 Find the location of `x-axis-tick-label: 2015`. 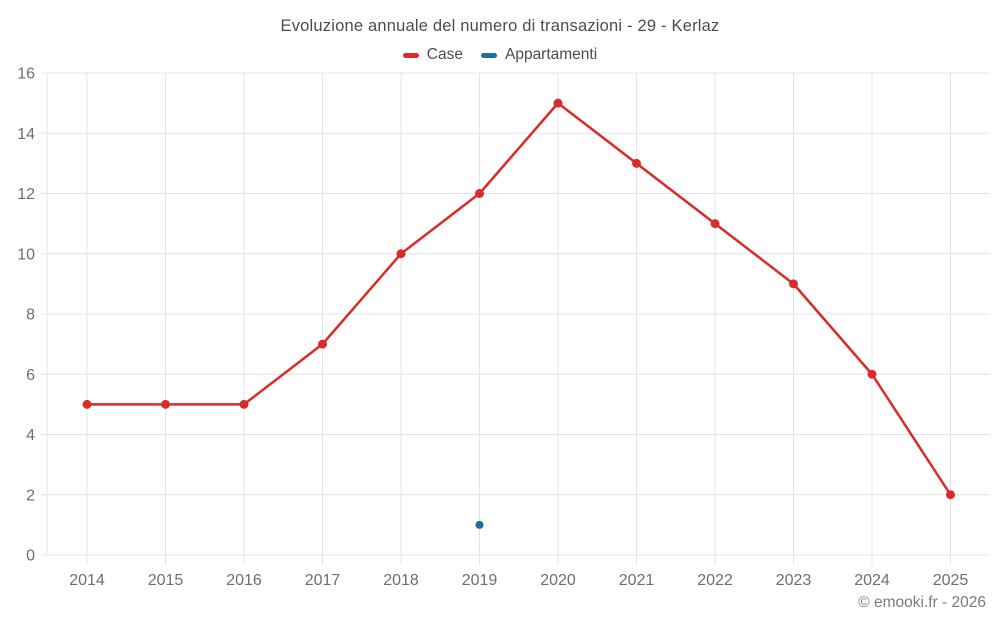

x-axis-tick-label: 2015 is located at coordinates (166, 580).